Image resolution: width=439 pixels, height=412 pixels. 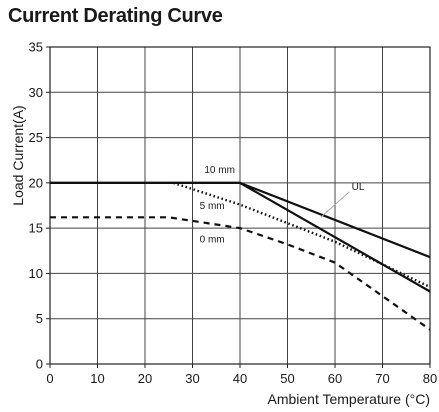 I want to click on y-axis-label: Load Current(A), so click(x=18, y=155).